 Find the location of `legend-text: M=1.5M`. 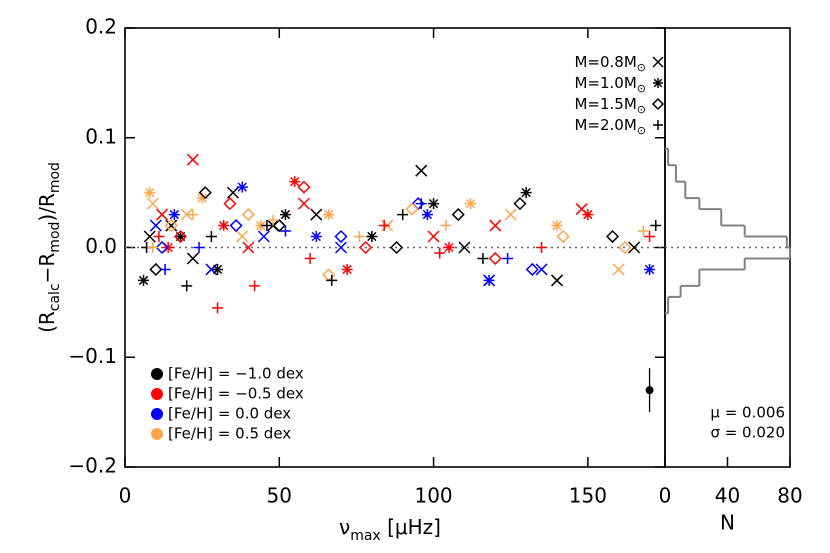

legend-text: M=1.5M is located at coordinates (605, 104).